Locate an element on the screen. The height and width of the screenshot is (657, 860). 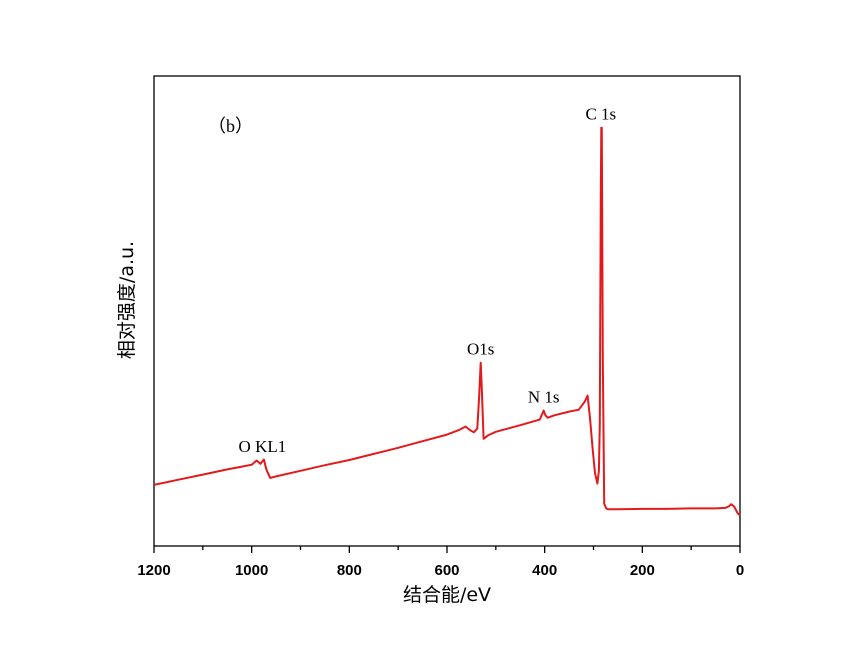
peak-annotation: O KL1 is located at coordinates (263, 446).